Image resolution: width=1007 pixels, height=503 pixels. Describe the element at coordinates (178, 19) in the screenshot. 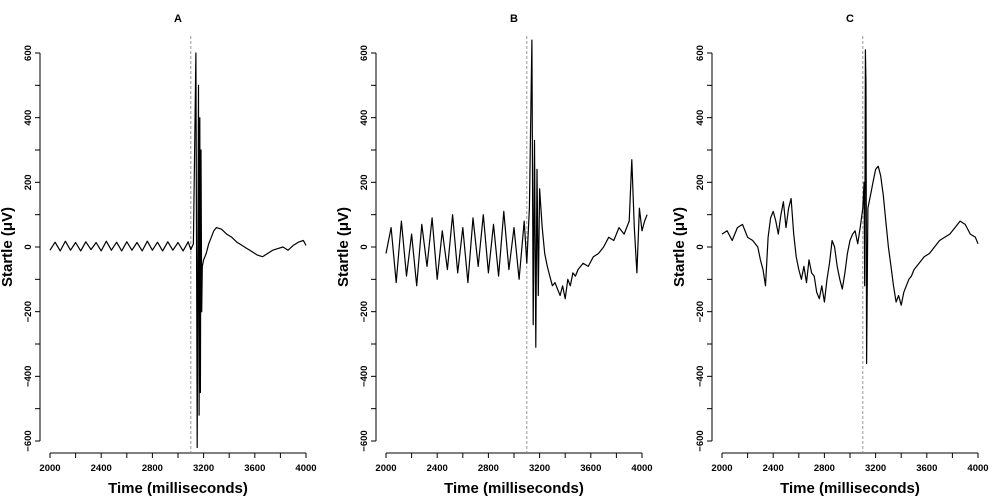

I see `panel-title: A` at that location.